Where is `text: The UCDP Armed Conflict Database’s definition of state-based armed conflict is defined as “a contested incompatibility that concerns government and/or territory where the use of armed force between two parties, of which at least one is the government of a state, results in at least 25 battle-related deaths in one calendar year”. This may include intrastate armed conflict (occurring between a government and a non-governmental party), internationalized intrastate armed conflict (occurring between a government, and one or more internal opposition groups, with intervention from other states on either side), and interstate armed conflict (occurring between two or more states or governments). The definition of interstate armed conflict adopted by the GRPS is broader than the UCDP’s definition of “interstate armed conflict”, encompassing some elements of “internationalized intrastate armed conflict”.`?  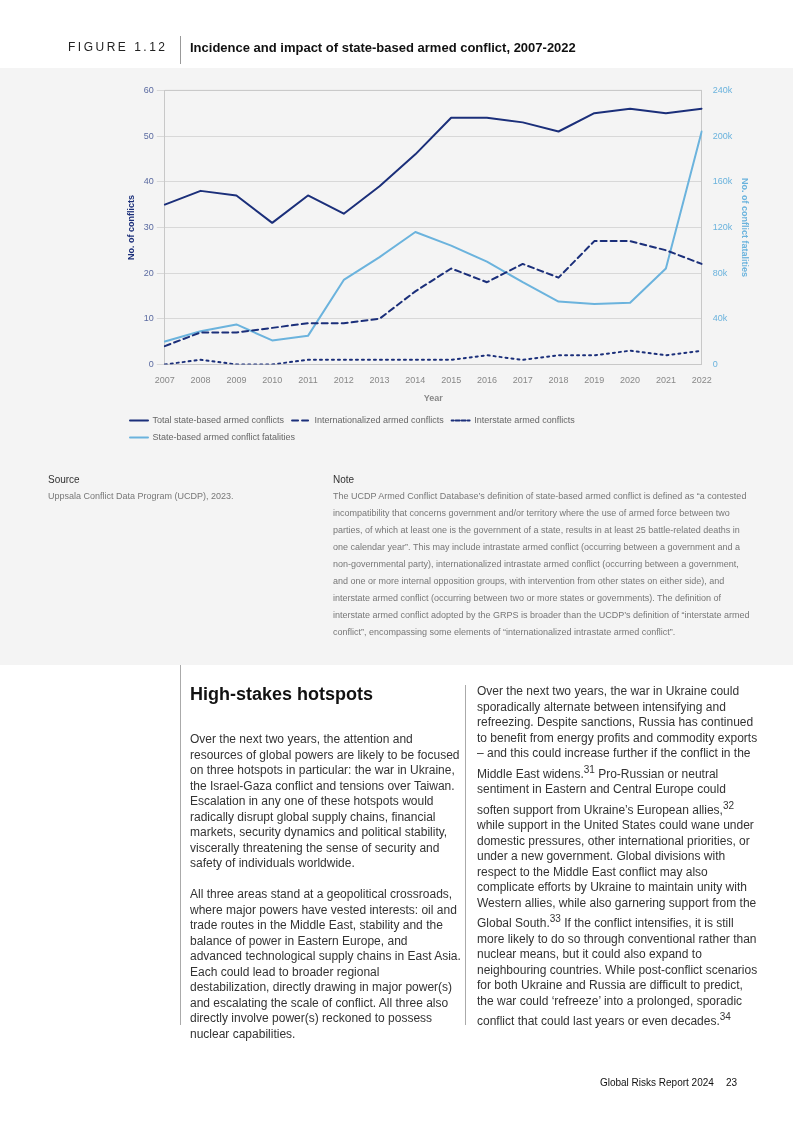 text: The UCDP Armed Conflict Database’s definition of state-based armed conflict is defined as “a contested incompatibility that concerns government and/or territory where the use of armed force between two parties, of which at least one is the government of a state, results in at least 25 battle-related deaths in one calendar year”. This may include intrastate armed conflict (occurring between a government and a non-governmental party), internationalized intrastate armed conflict (occurring between a government, and one or more internal opposition groups, with intervention from other states on either side), and interstate armed conflict (occurring between two or more states or governments). The definition of interstate armed conflict adopted by the GRPS is broader than the UCDP’s definition of “interstate armed conflict”, encompassing some elements of “internationalized intrastate armed conflict”. is located at coordinates (541, 564).